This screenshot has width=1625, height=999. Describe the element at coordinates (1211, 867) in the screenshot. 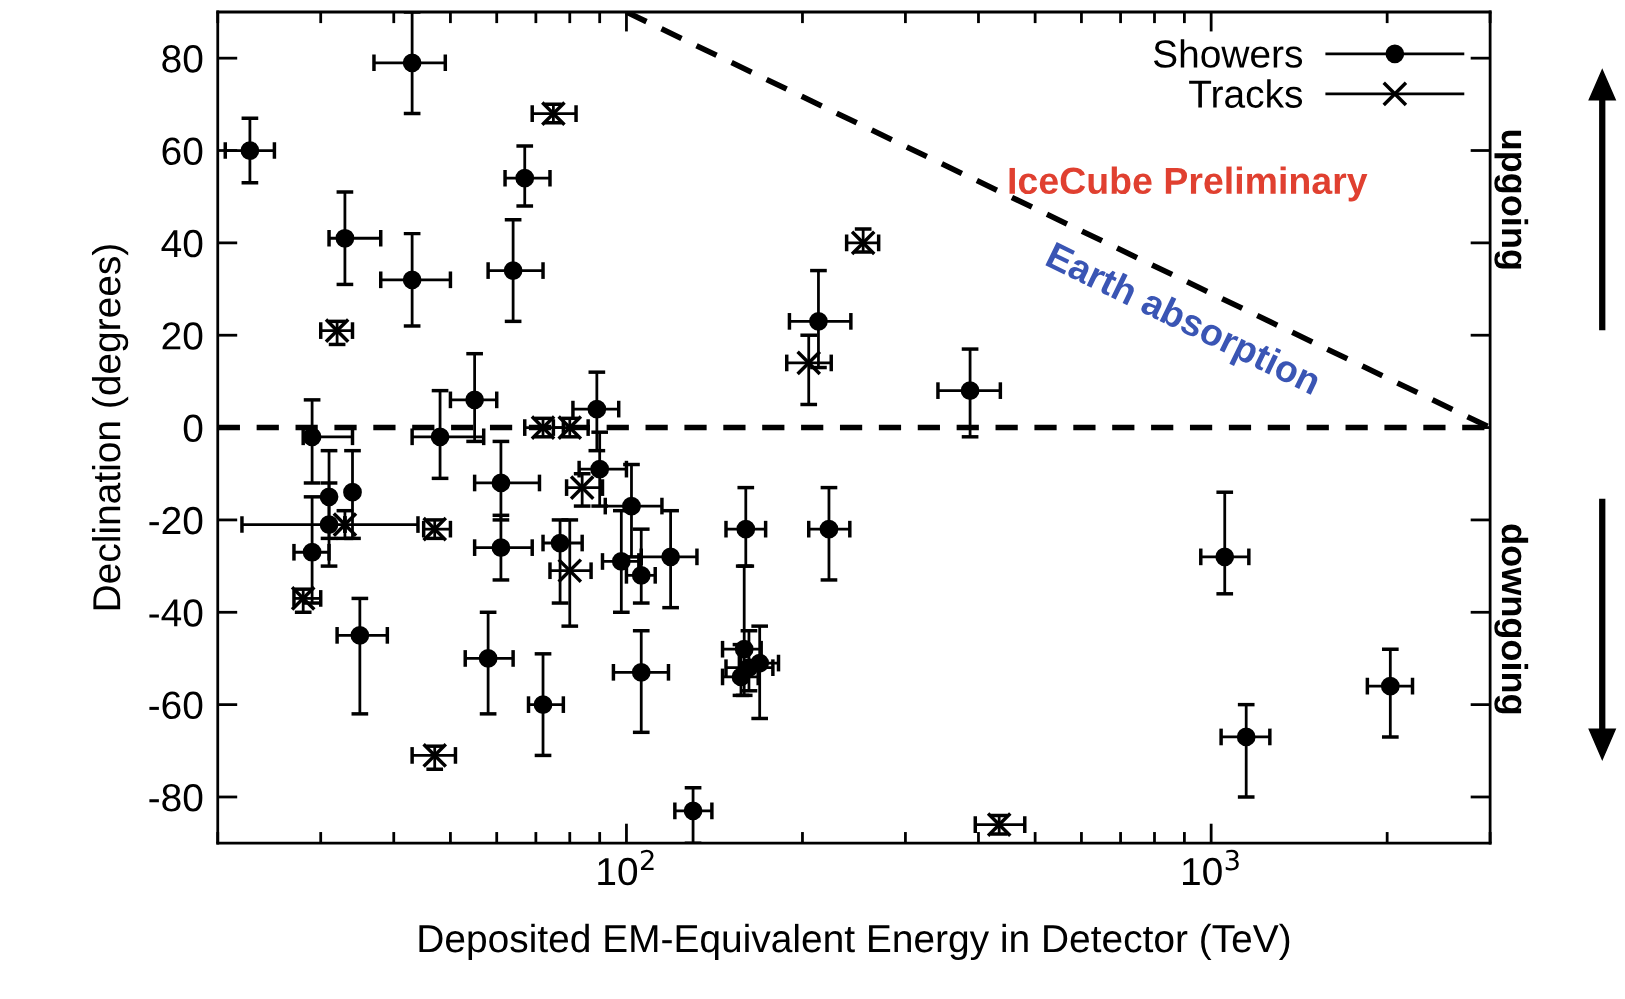

I see `x-tick-label: 10$^{3}$` at that location.